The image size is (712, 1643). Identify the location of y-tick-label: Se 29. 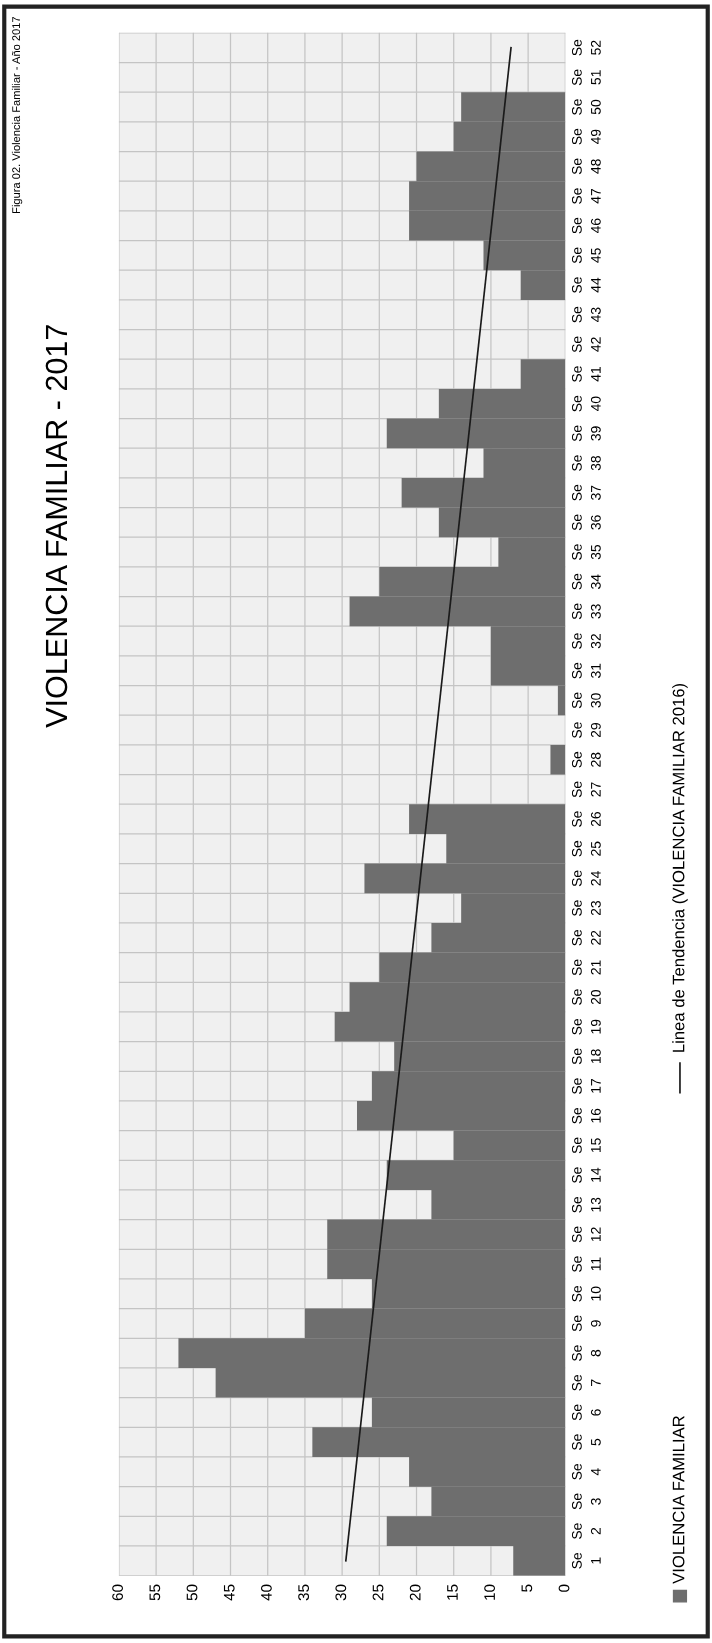
(586, 730).